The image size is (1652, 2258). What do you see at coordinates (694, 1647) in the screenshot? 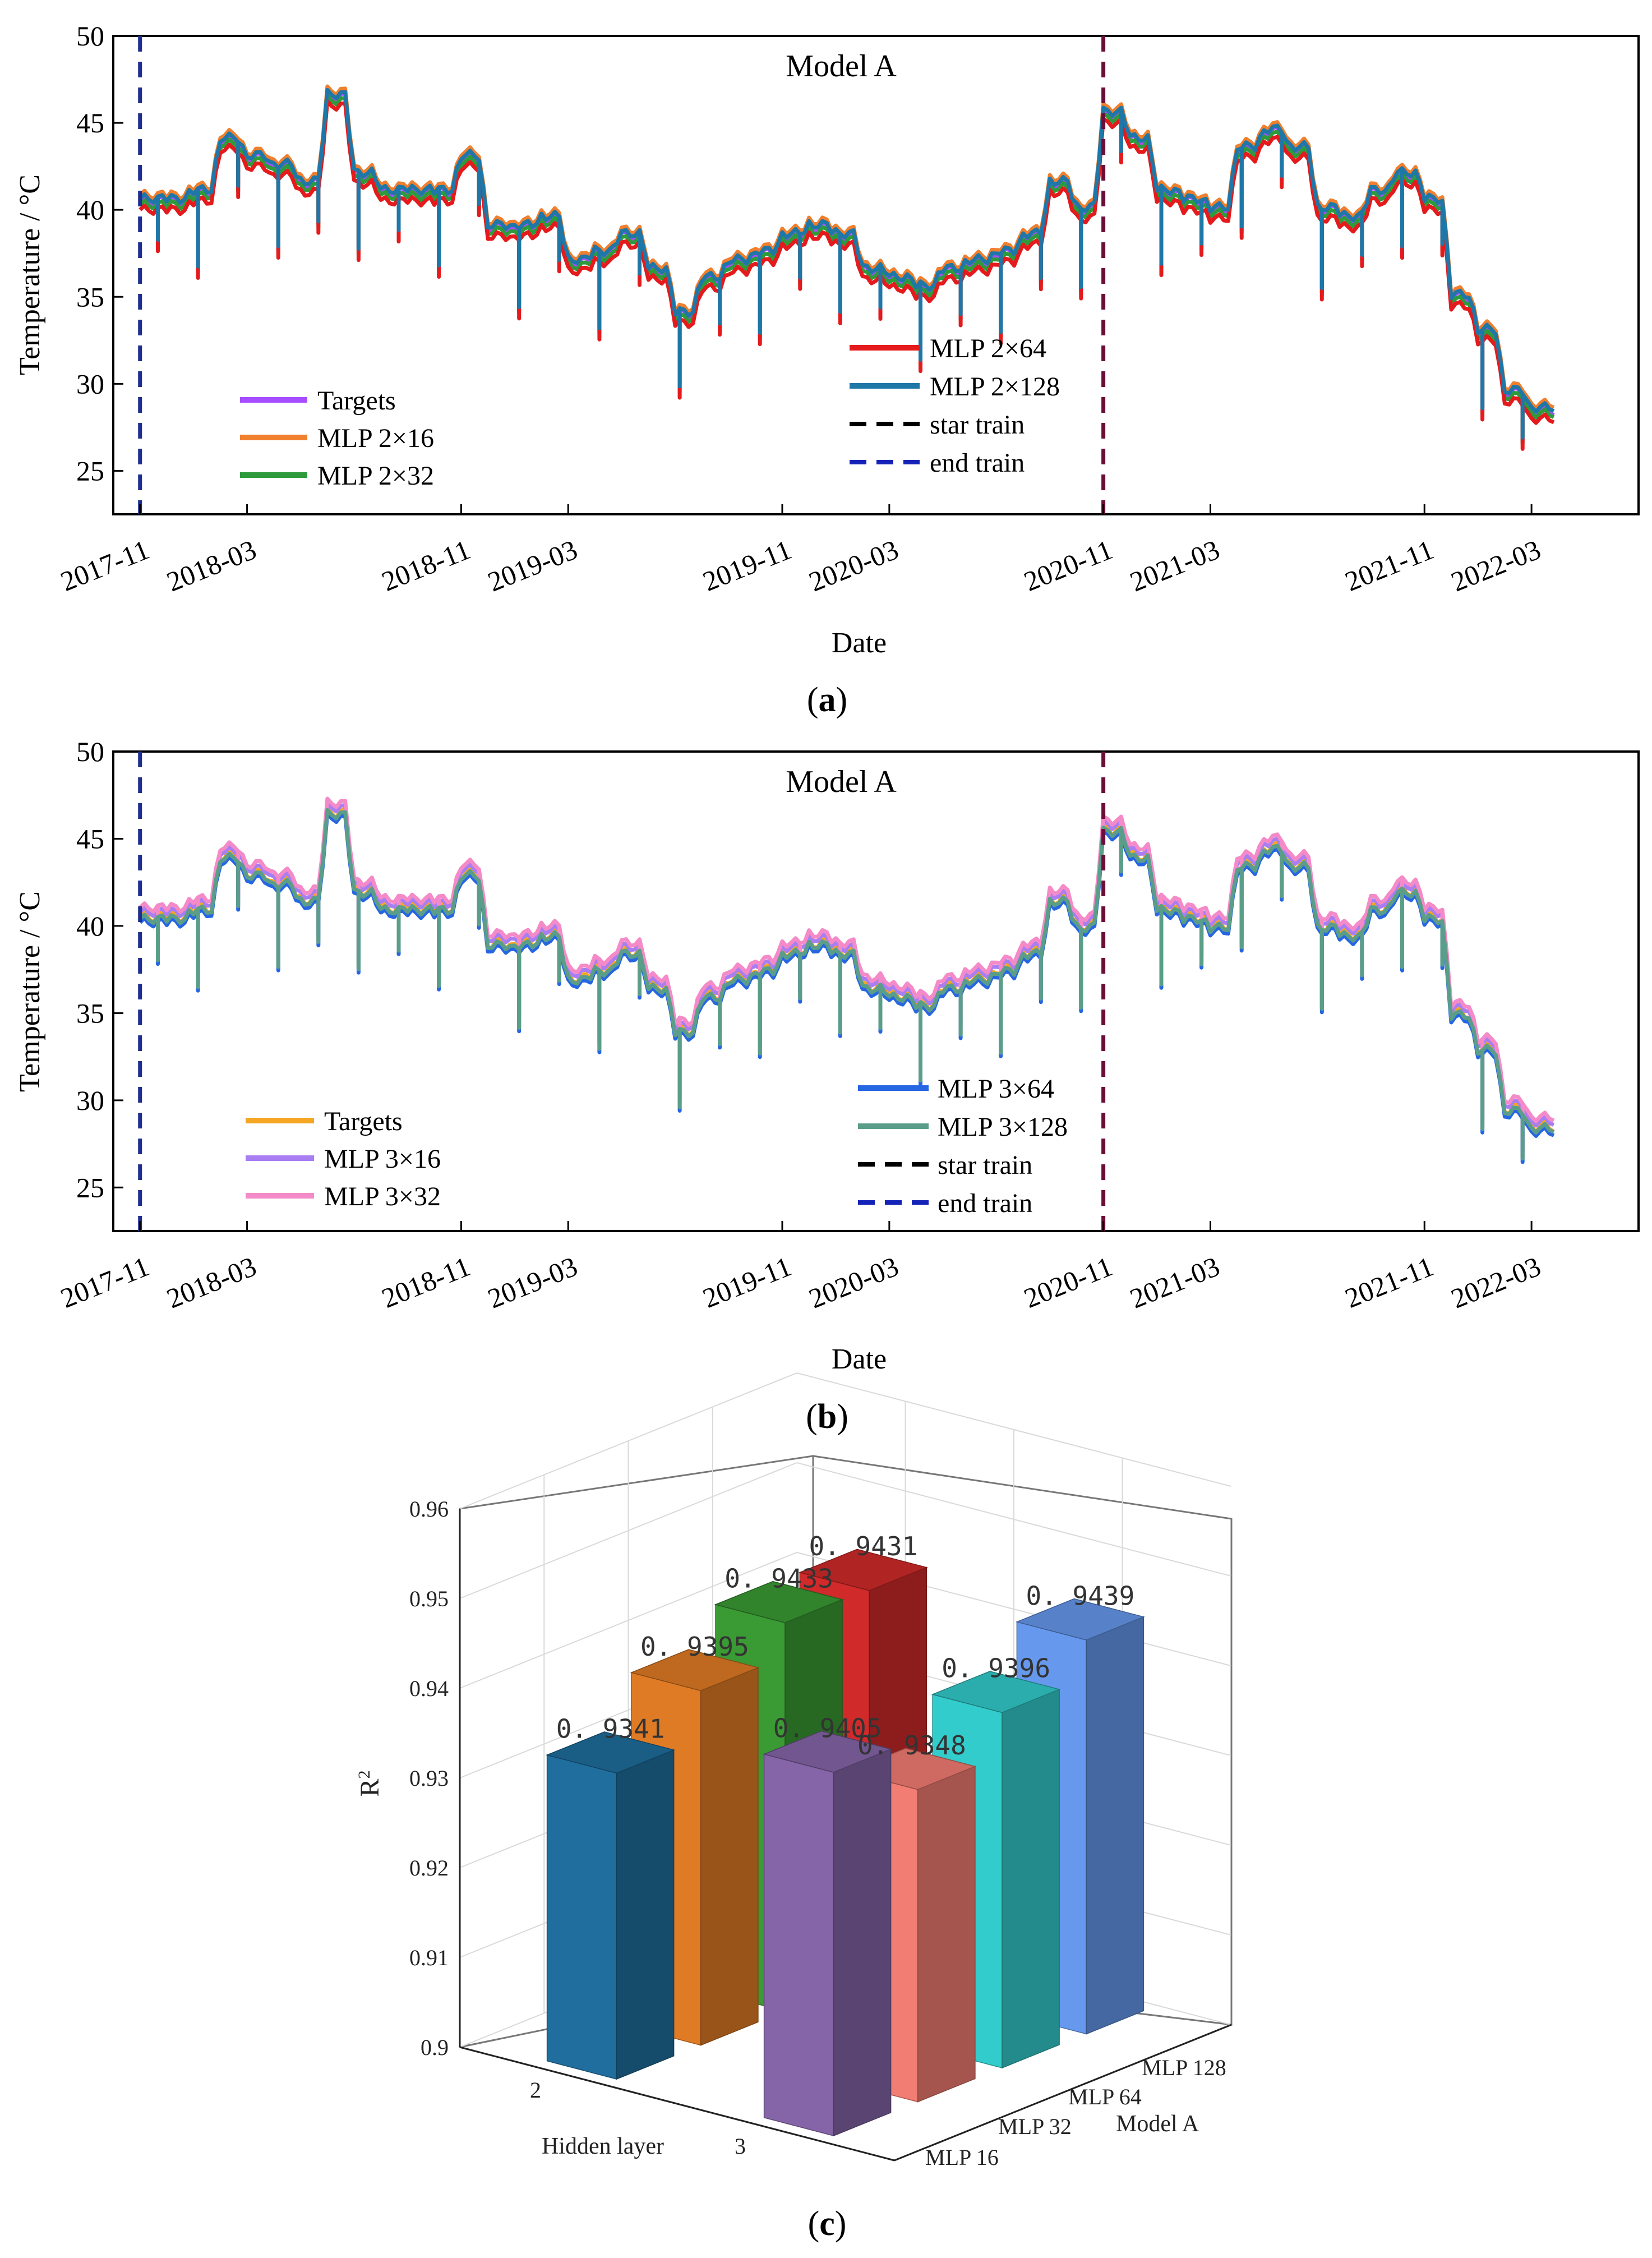
I see `bar-h2-mlp32-value-label: 0. 9395` at bounding box center [694, 1647].